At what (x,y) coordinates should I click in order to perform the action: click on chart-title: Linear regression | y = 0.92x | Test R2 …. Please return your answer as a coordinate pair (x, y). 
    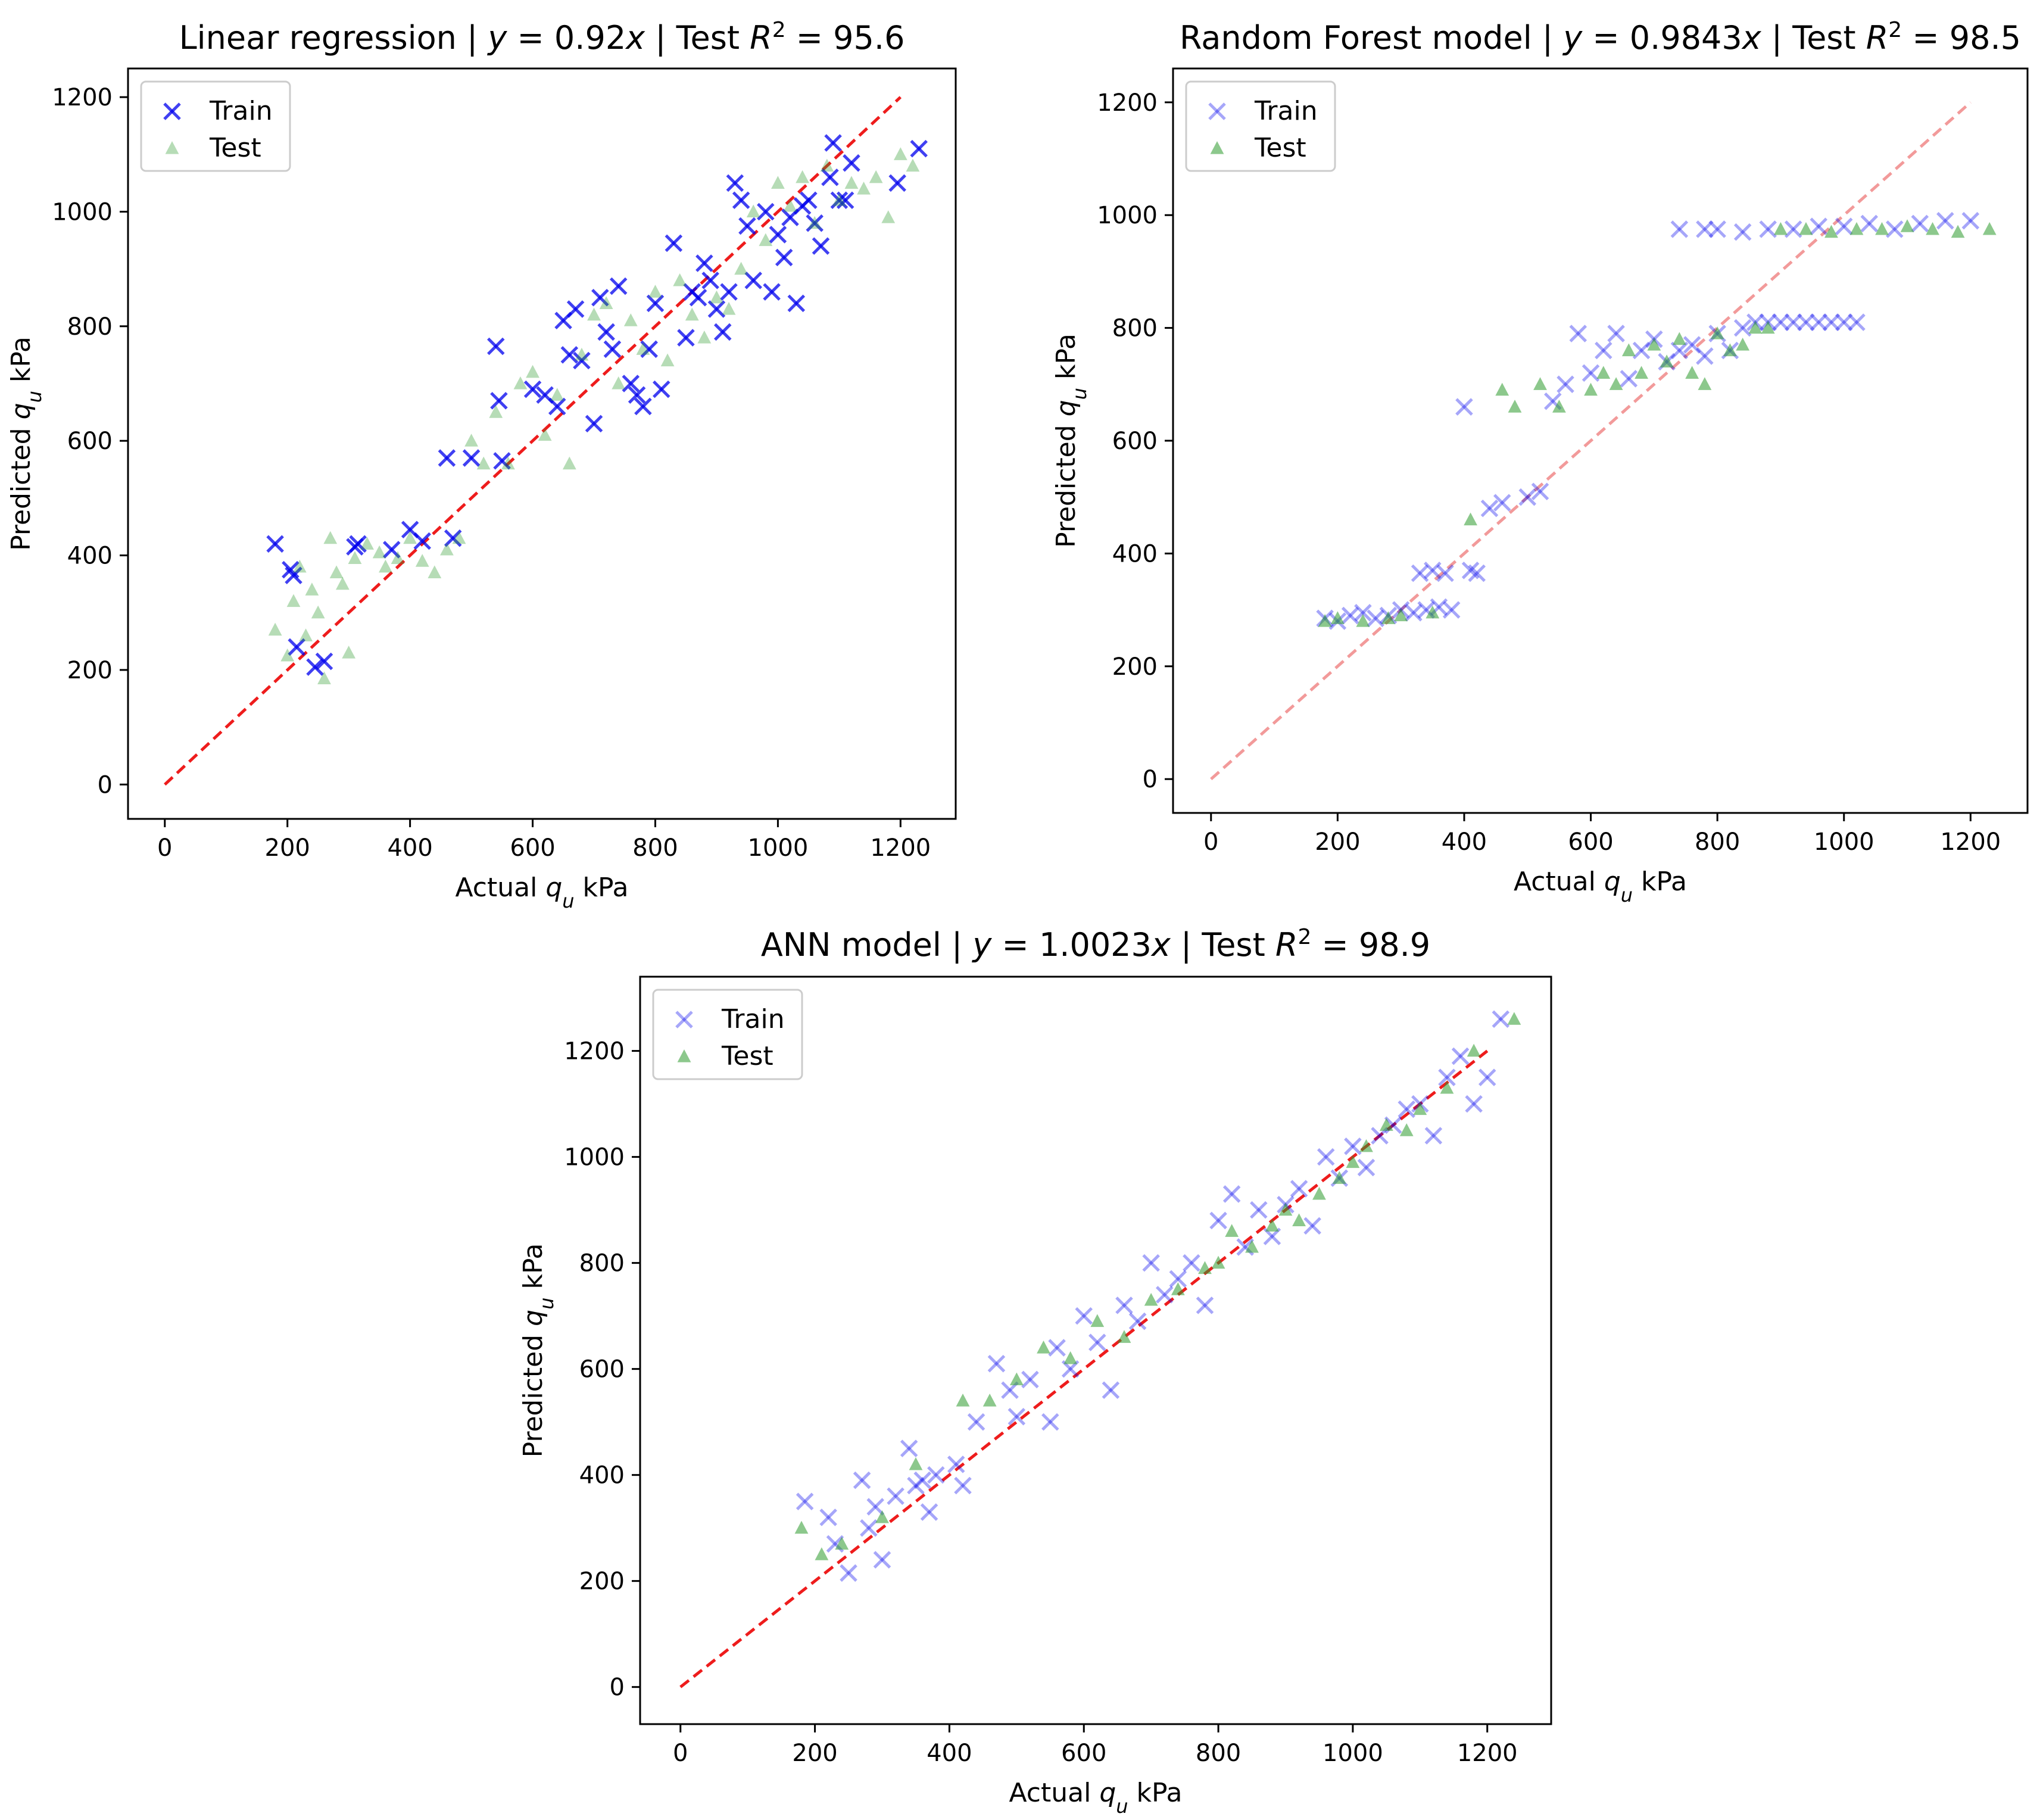
    Looking at the image, I should click on (542, 38).